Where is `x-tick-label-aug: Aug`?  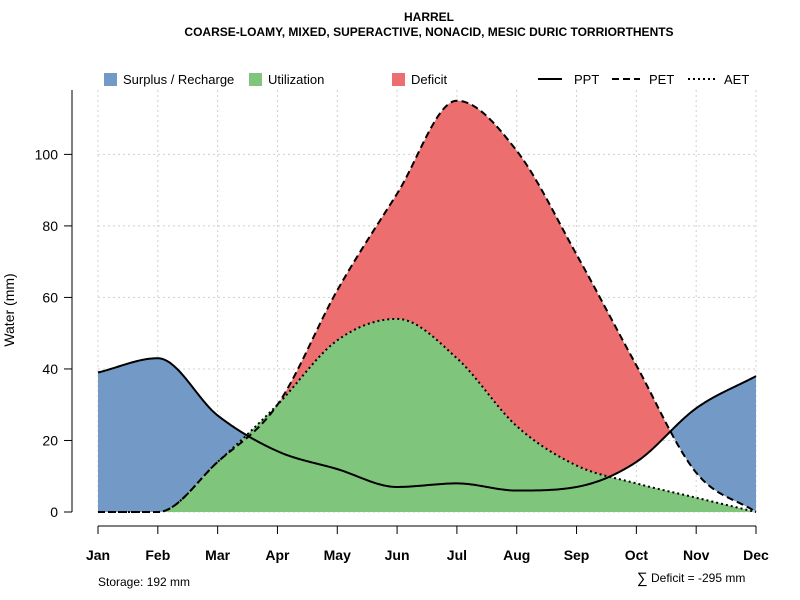 x-tick-label-aug: Aug is located at coordinates (516, 555).